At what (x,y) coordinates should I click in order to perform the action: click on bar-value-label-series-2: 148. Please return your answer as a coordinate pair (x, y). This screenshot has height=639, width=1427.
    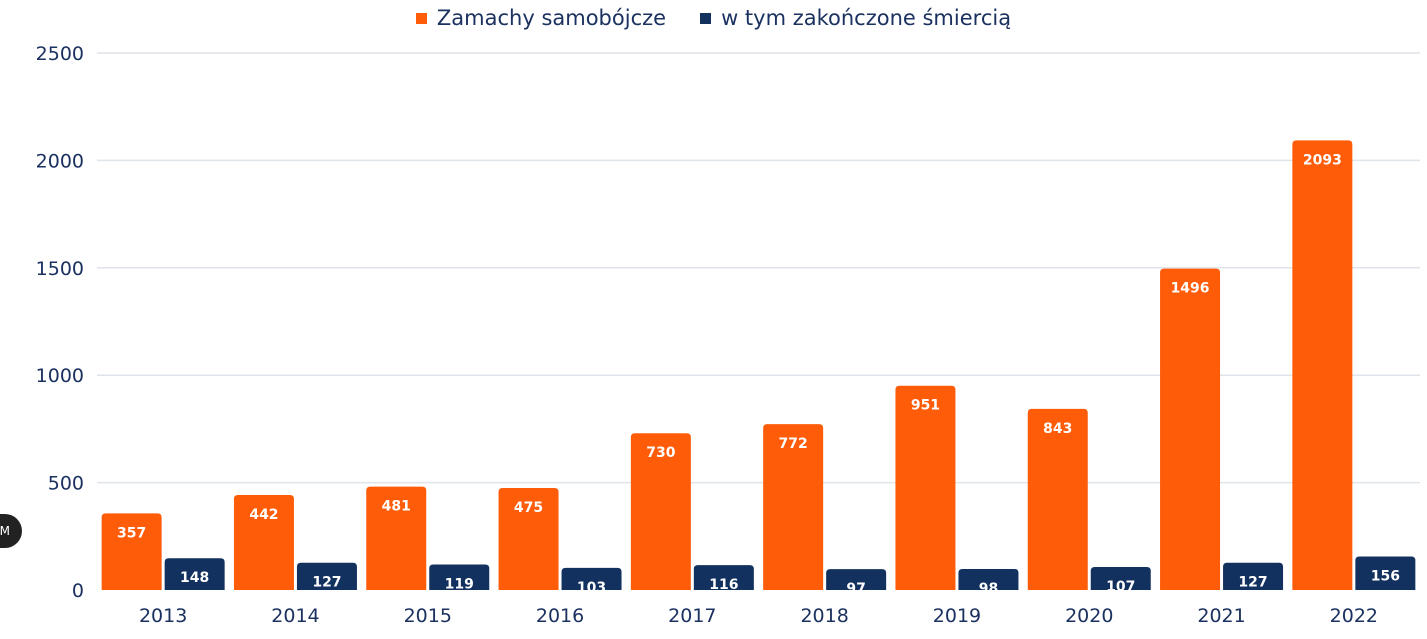
    Looking at the image, I should click on (194, 578).